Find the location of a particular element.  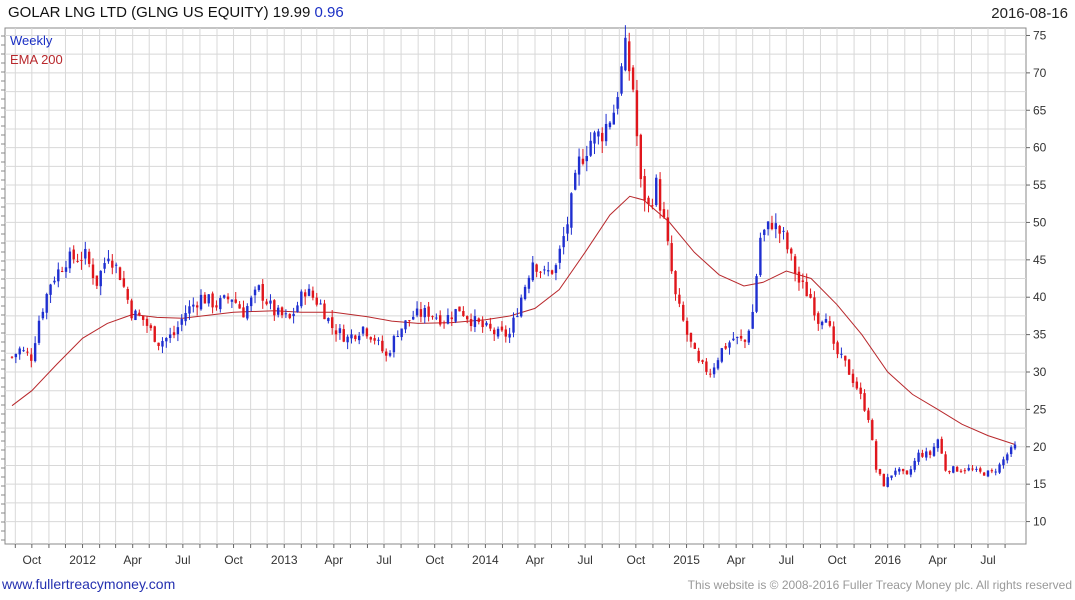

y-tick-label: 75 is located at coordinates (1040, 35).